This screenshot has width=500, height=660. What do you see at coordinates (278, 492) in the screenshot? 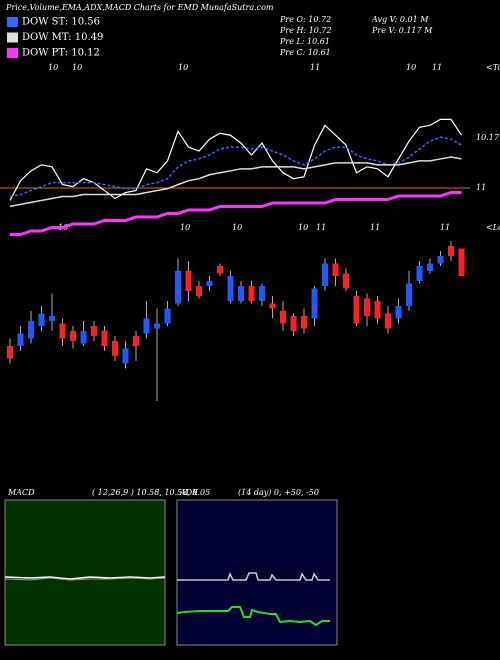
I see `adx-params: (14 day) 0, +50, -50` at bounding box center [278, 492].